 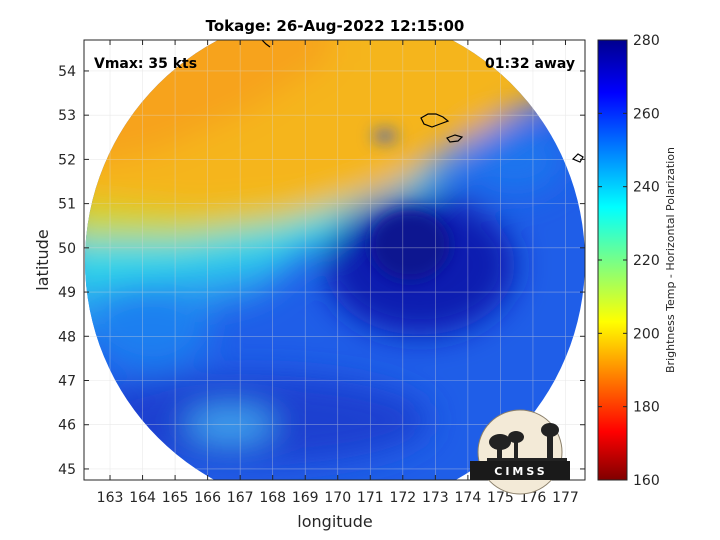 What do you see at coordinates (67, 72) in the screenshot?
I see `y-tick-label: 54` at bounding box center [67, 72].